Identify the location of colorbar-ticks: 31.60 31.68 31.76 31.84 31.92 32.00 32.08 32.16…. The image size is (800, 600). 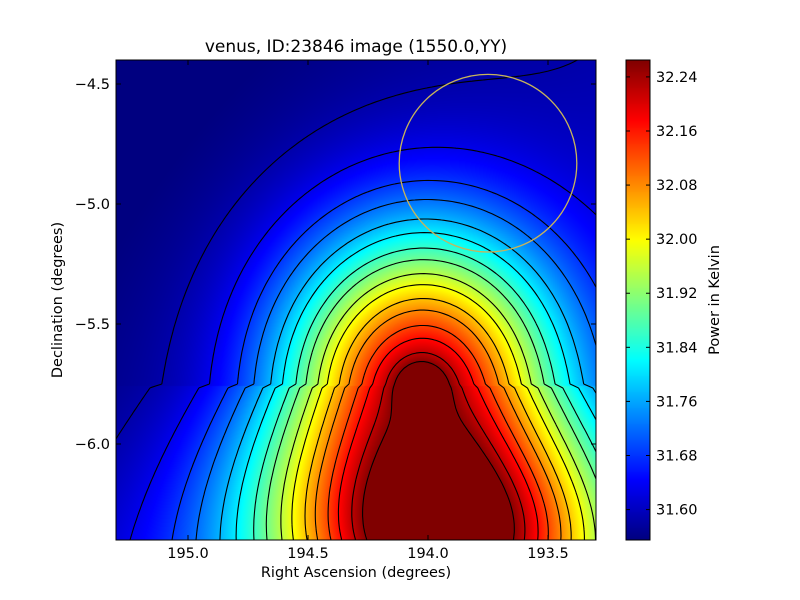
(662, 294).